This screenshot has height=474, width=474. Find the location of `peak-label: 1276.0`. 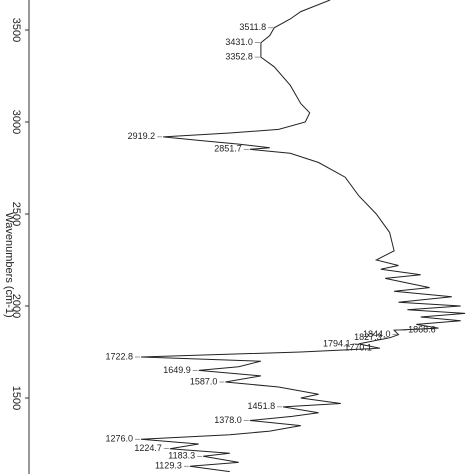

peak-label: 1276.0 is located at coordinates (119, 439).